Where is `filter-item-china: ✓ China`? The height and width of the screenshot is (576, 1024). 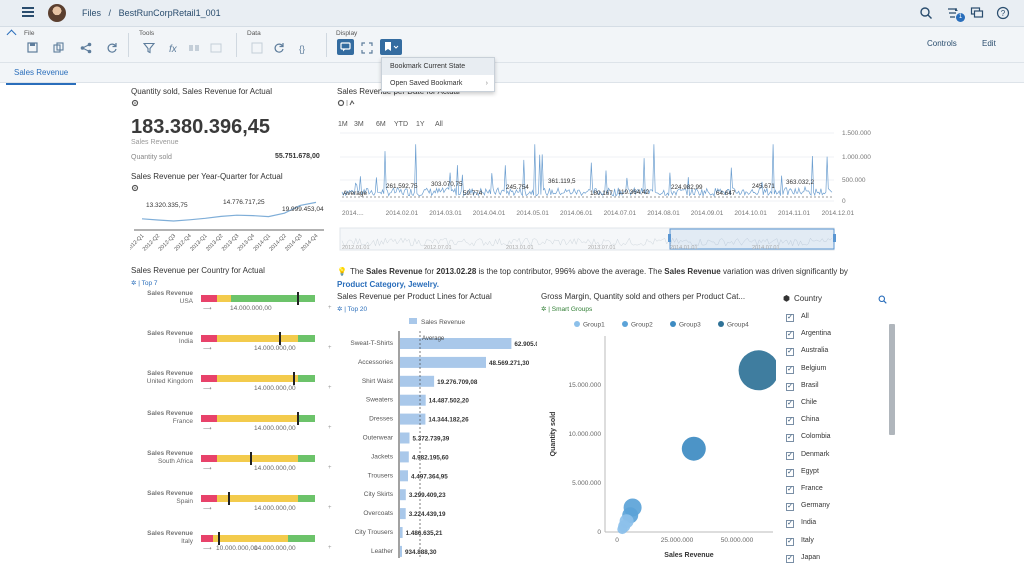
filter-item-china: ✓ China is located at coordinates (802, 421).